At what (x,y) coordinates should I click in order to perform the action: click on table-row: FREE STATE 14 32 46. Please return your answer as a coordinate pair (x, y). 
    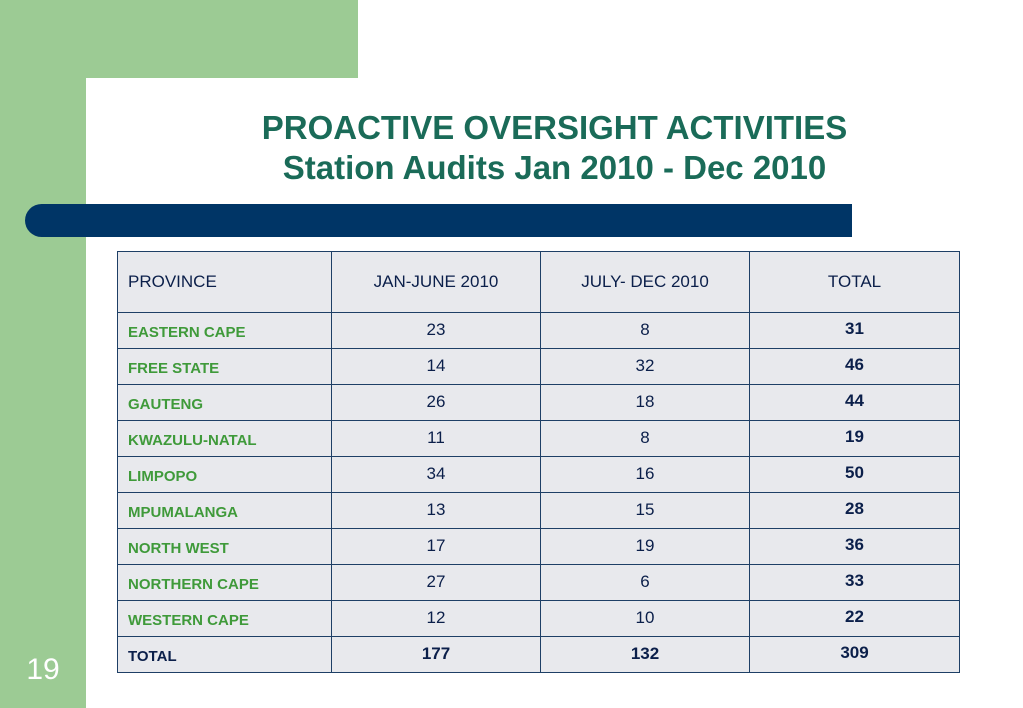
    Looking at the image, I should click on (538, 366).